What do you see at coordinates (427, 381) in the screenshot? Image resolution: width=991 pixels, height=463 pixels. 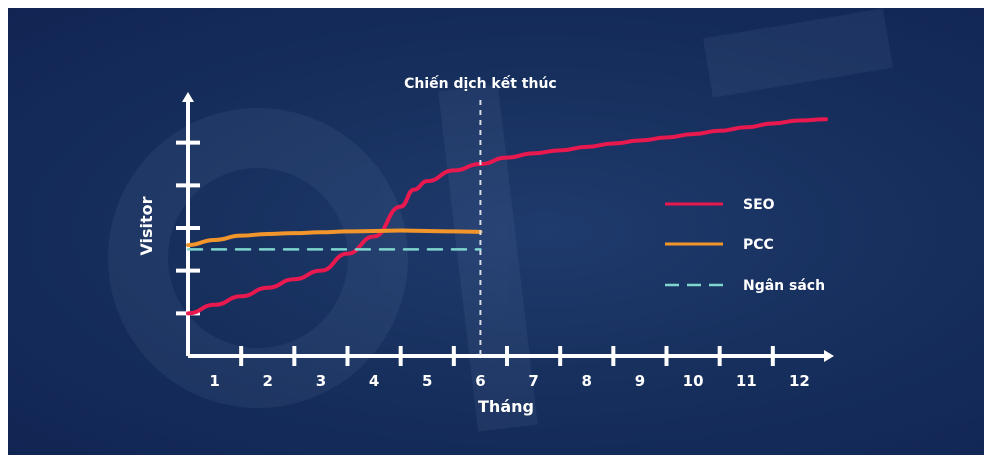 I see `x-tick-label-5: 5` at bounding box center [427, 381].